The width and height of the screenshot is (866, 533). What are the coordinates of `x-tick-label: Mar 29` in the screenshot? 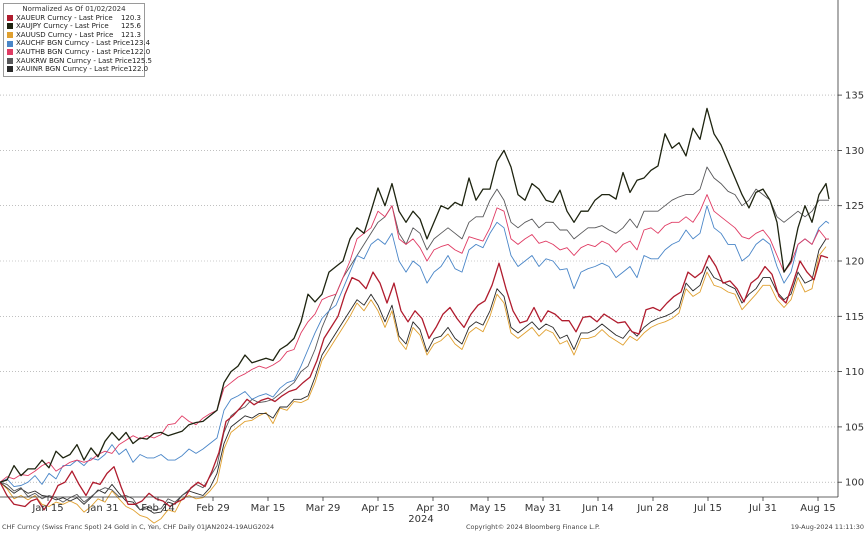 It's located at (323, 508).